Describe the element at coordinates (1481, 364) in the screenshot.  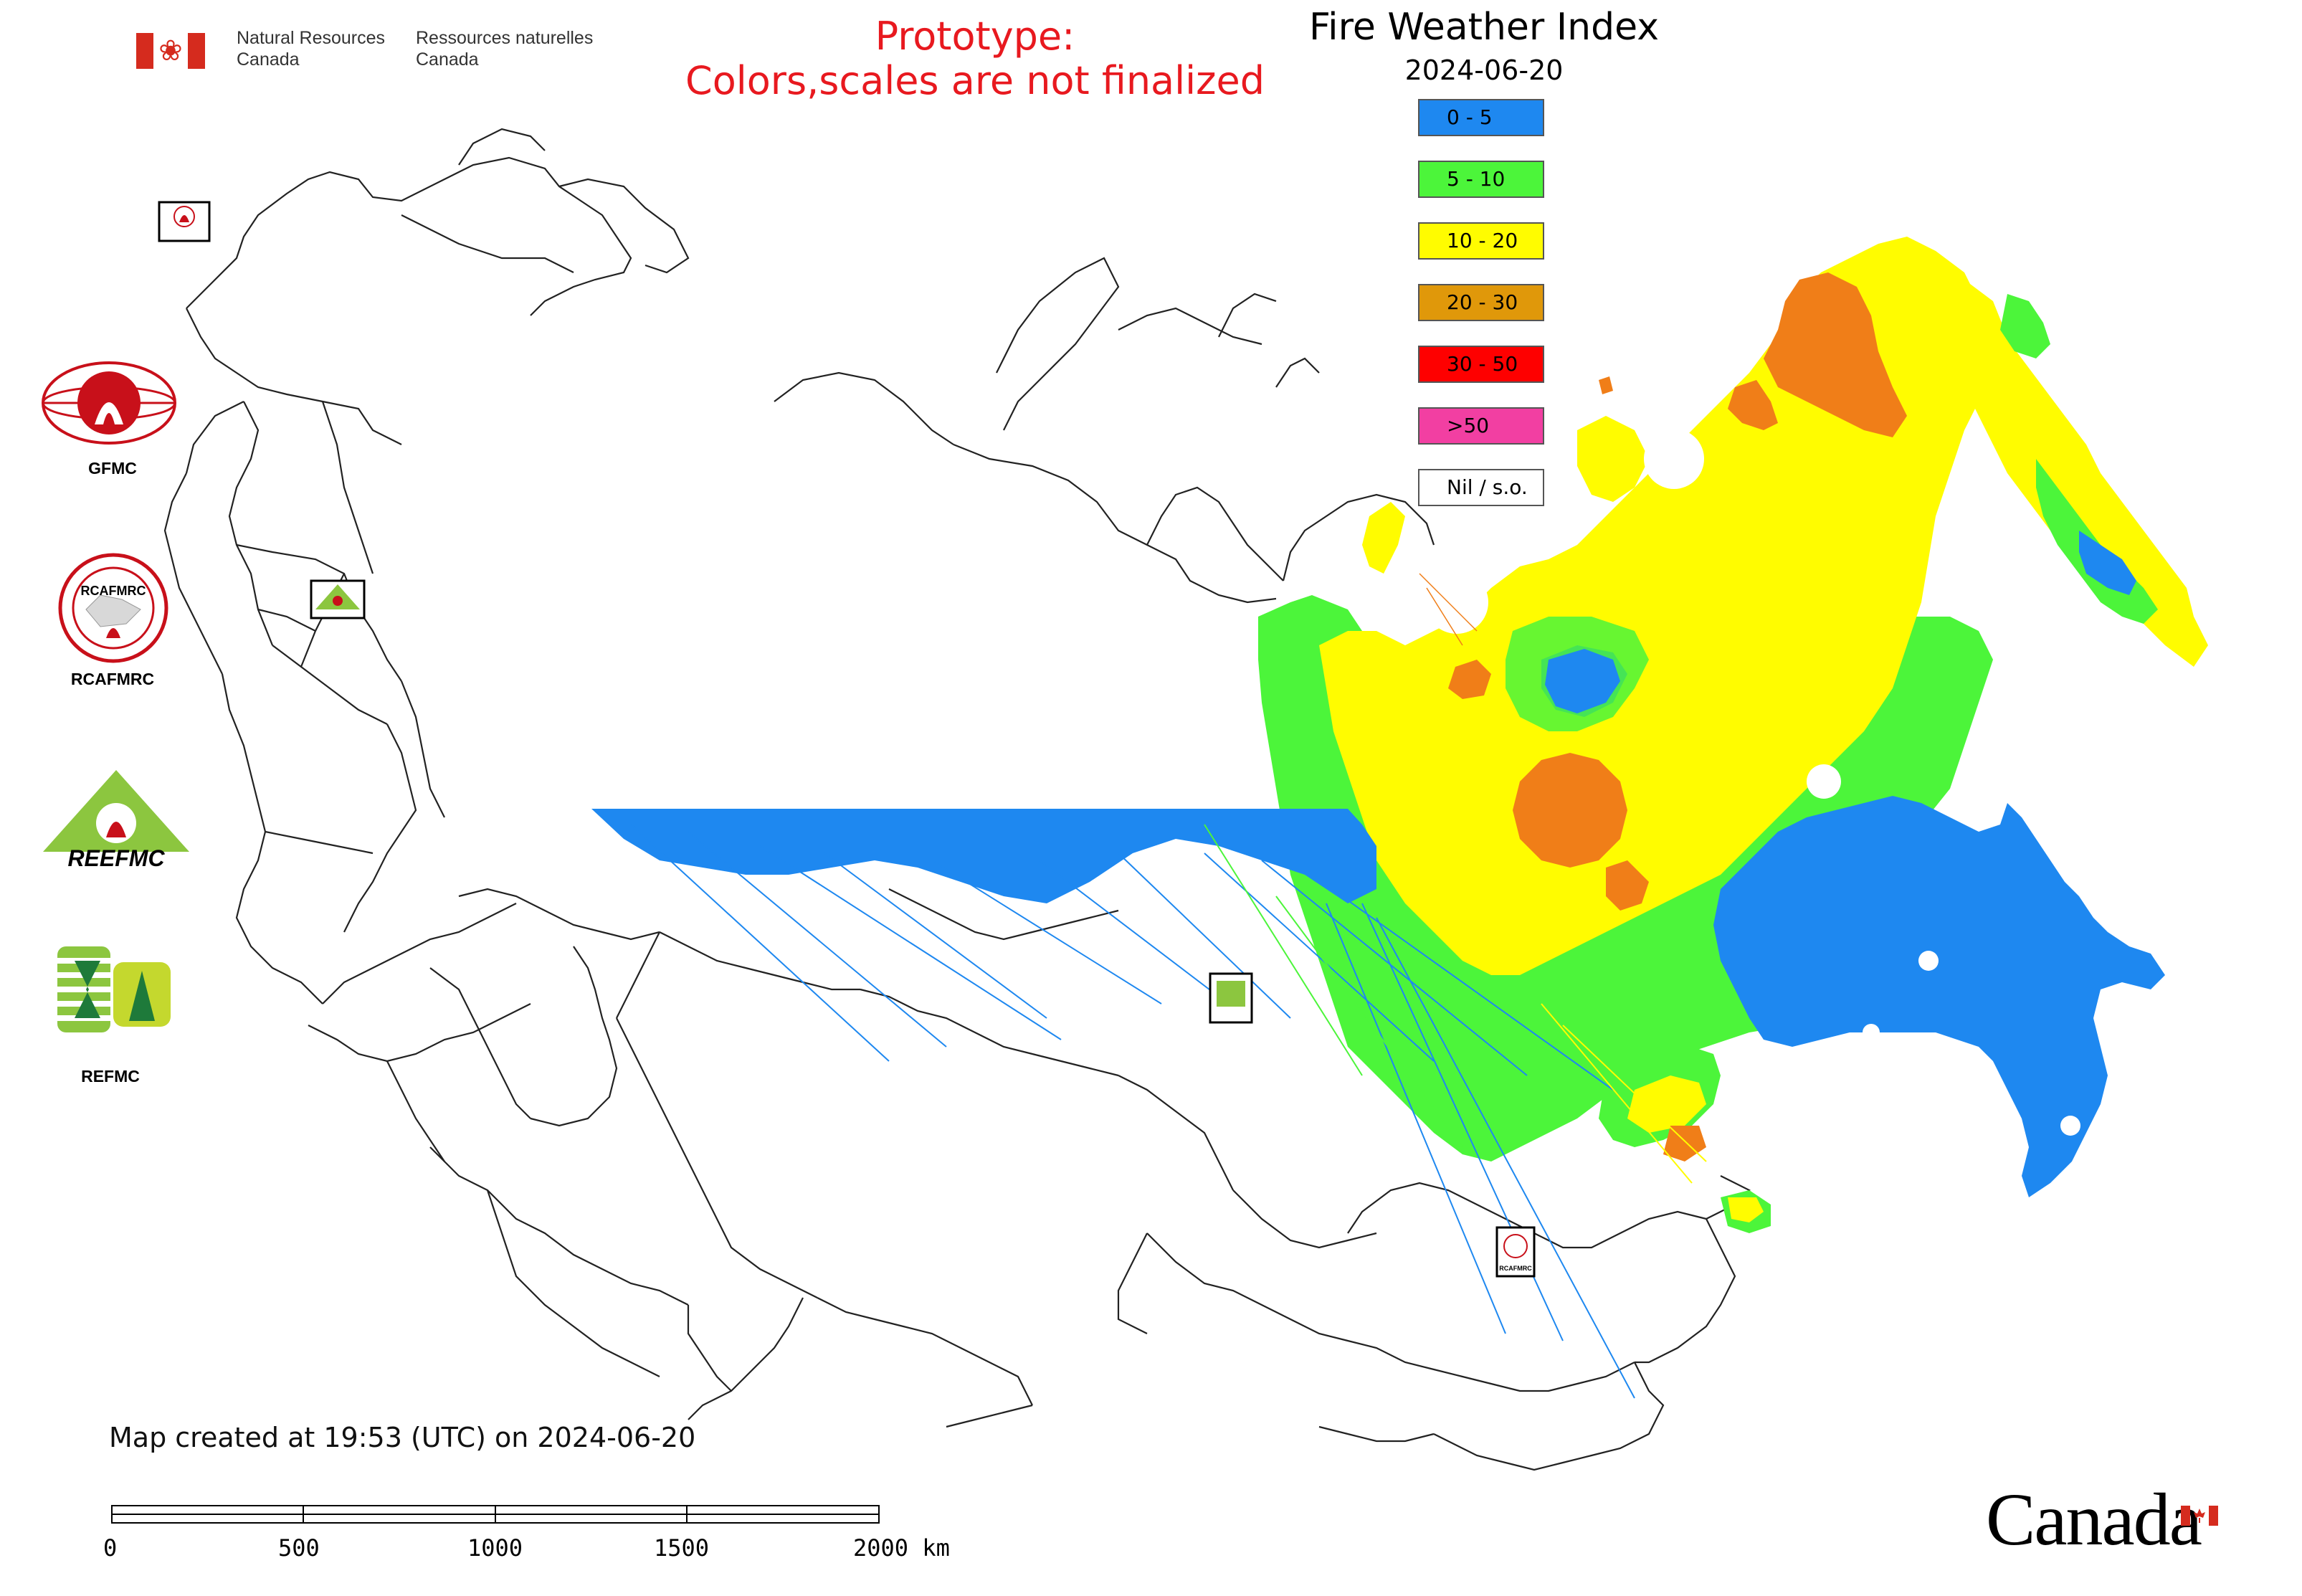
I see `legend-class-4: 30 - 50` at that location.